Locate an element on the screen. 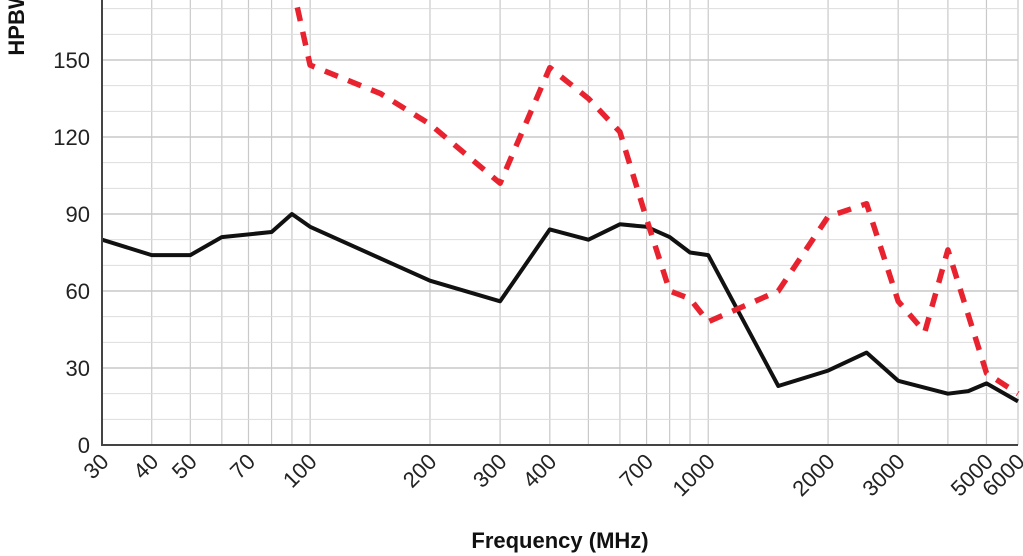 Image resolution: width=1023 pixels, height=556 pixels. x-tick-label: 300 is located at coordinates (490, 471).